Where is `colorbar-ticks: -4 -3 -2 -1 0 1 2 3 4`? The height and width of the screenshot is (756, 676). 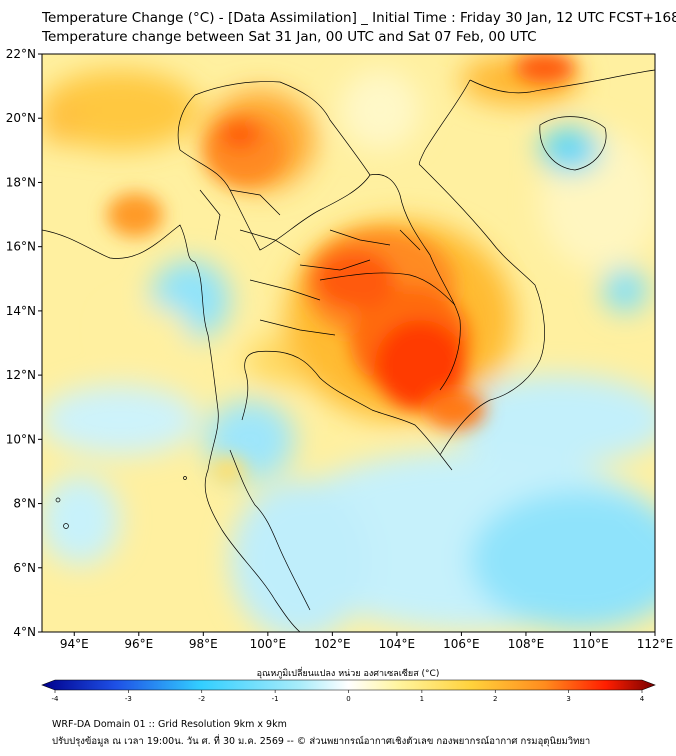
colorbar-ticks: -4 -3 -2 -1 0 1 2 3 4 is located at coordinates (348, 696).